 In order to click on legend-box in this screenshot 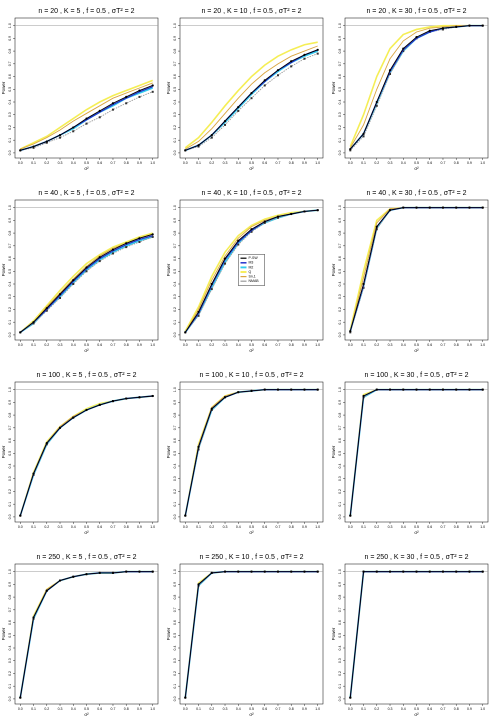, I will do `click(251, 269)`.